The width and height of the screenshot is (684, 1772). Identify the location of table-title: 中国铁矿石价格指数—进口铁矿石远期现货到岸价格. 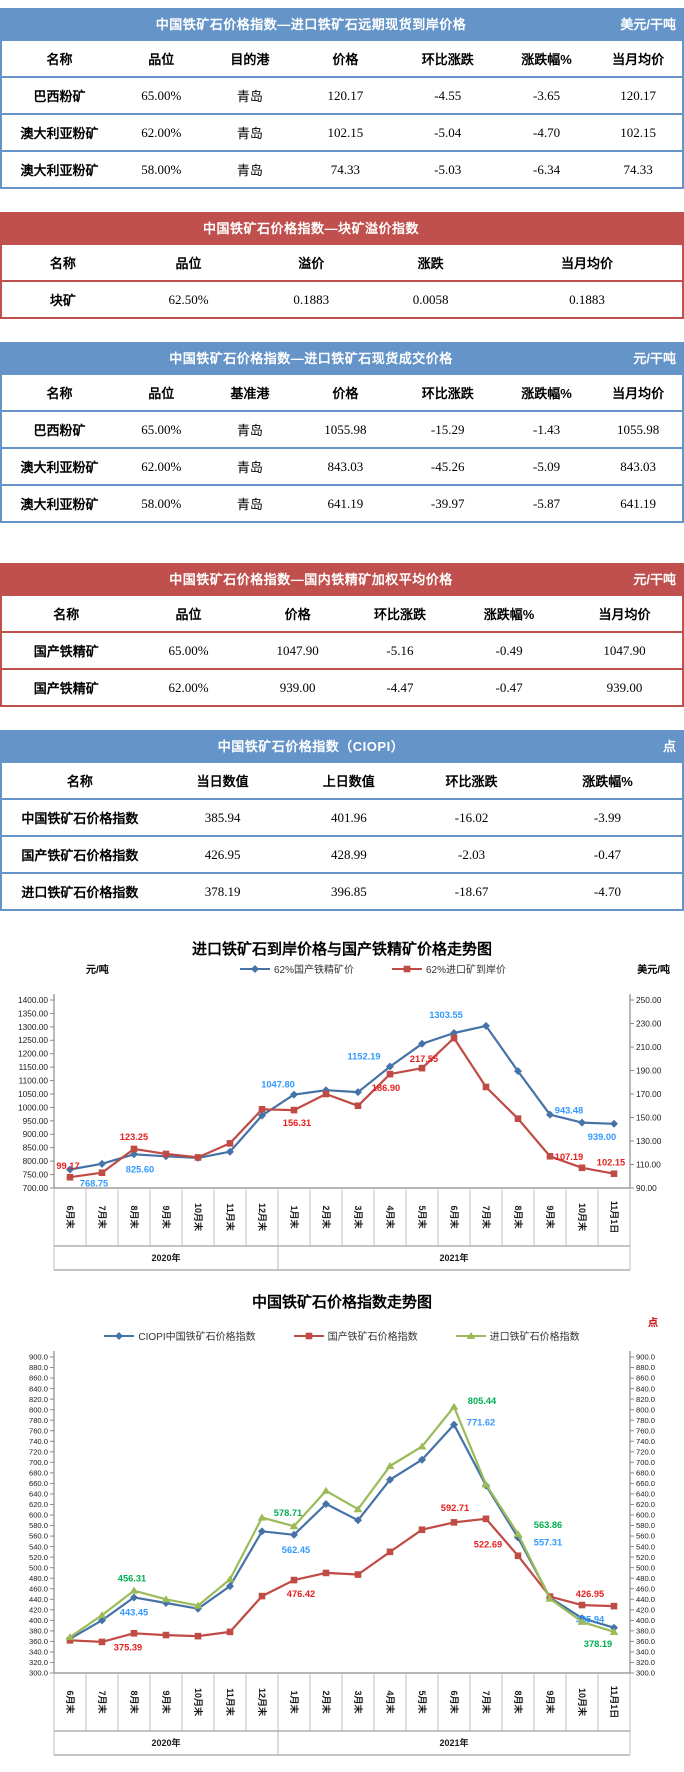
(311, 24).